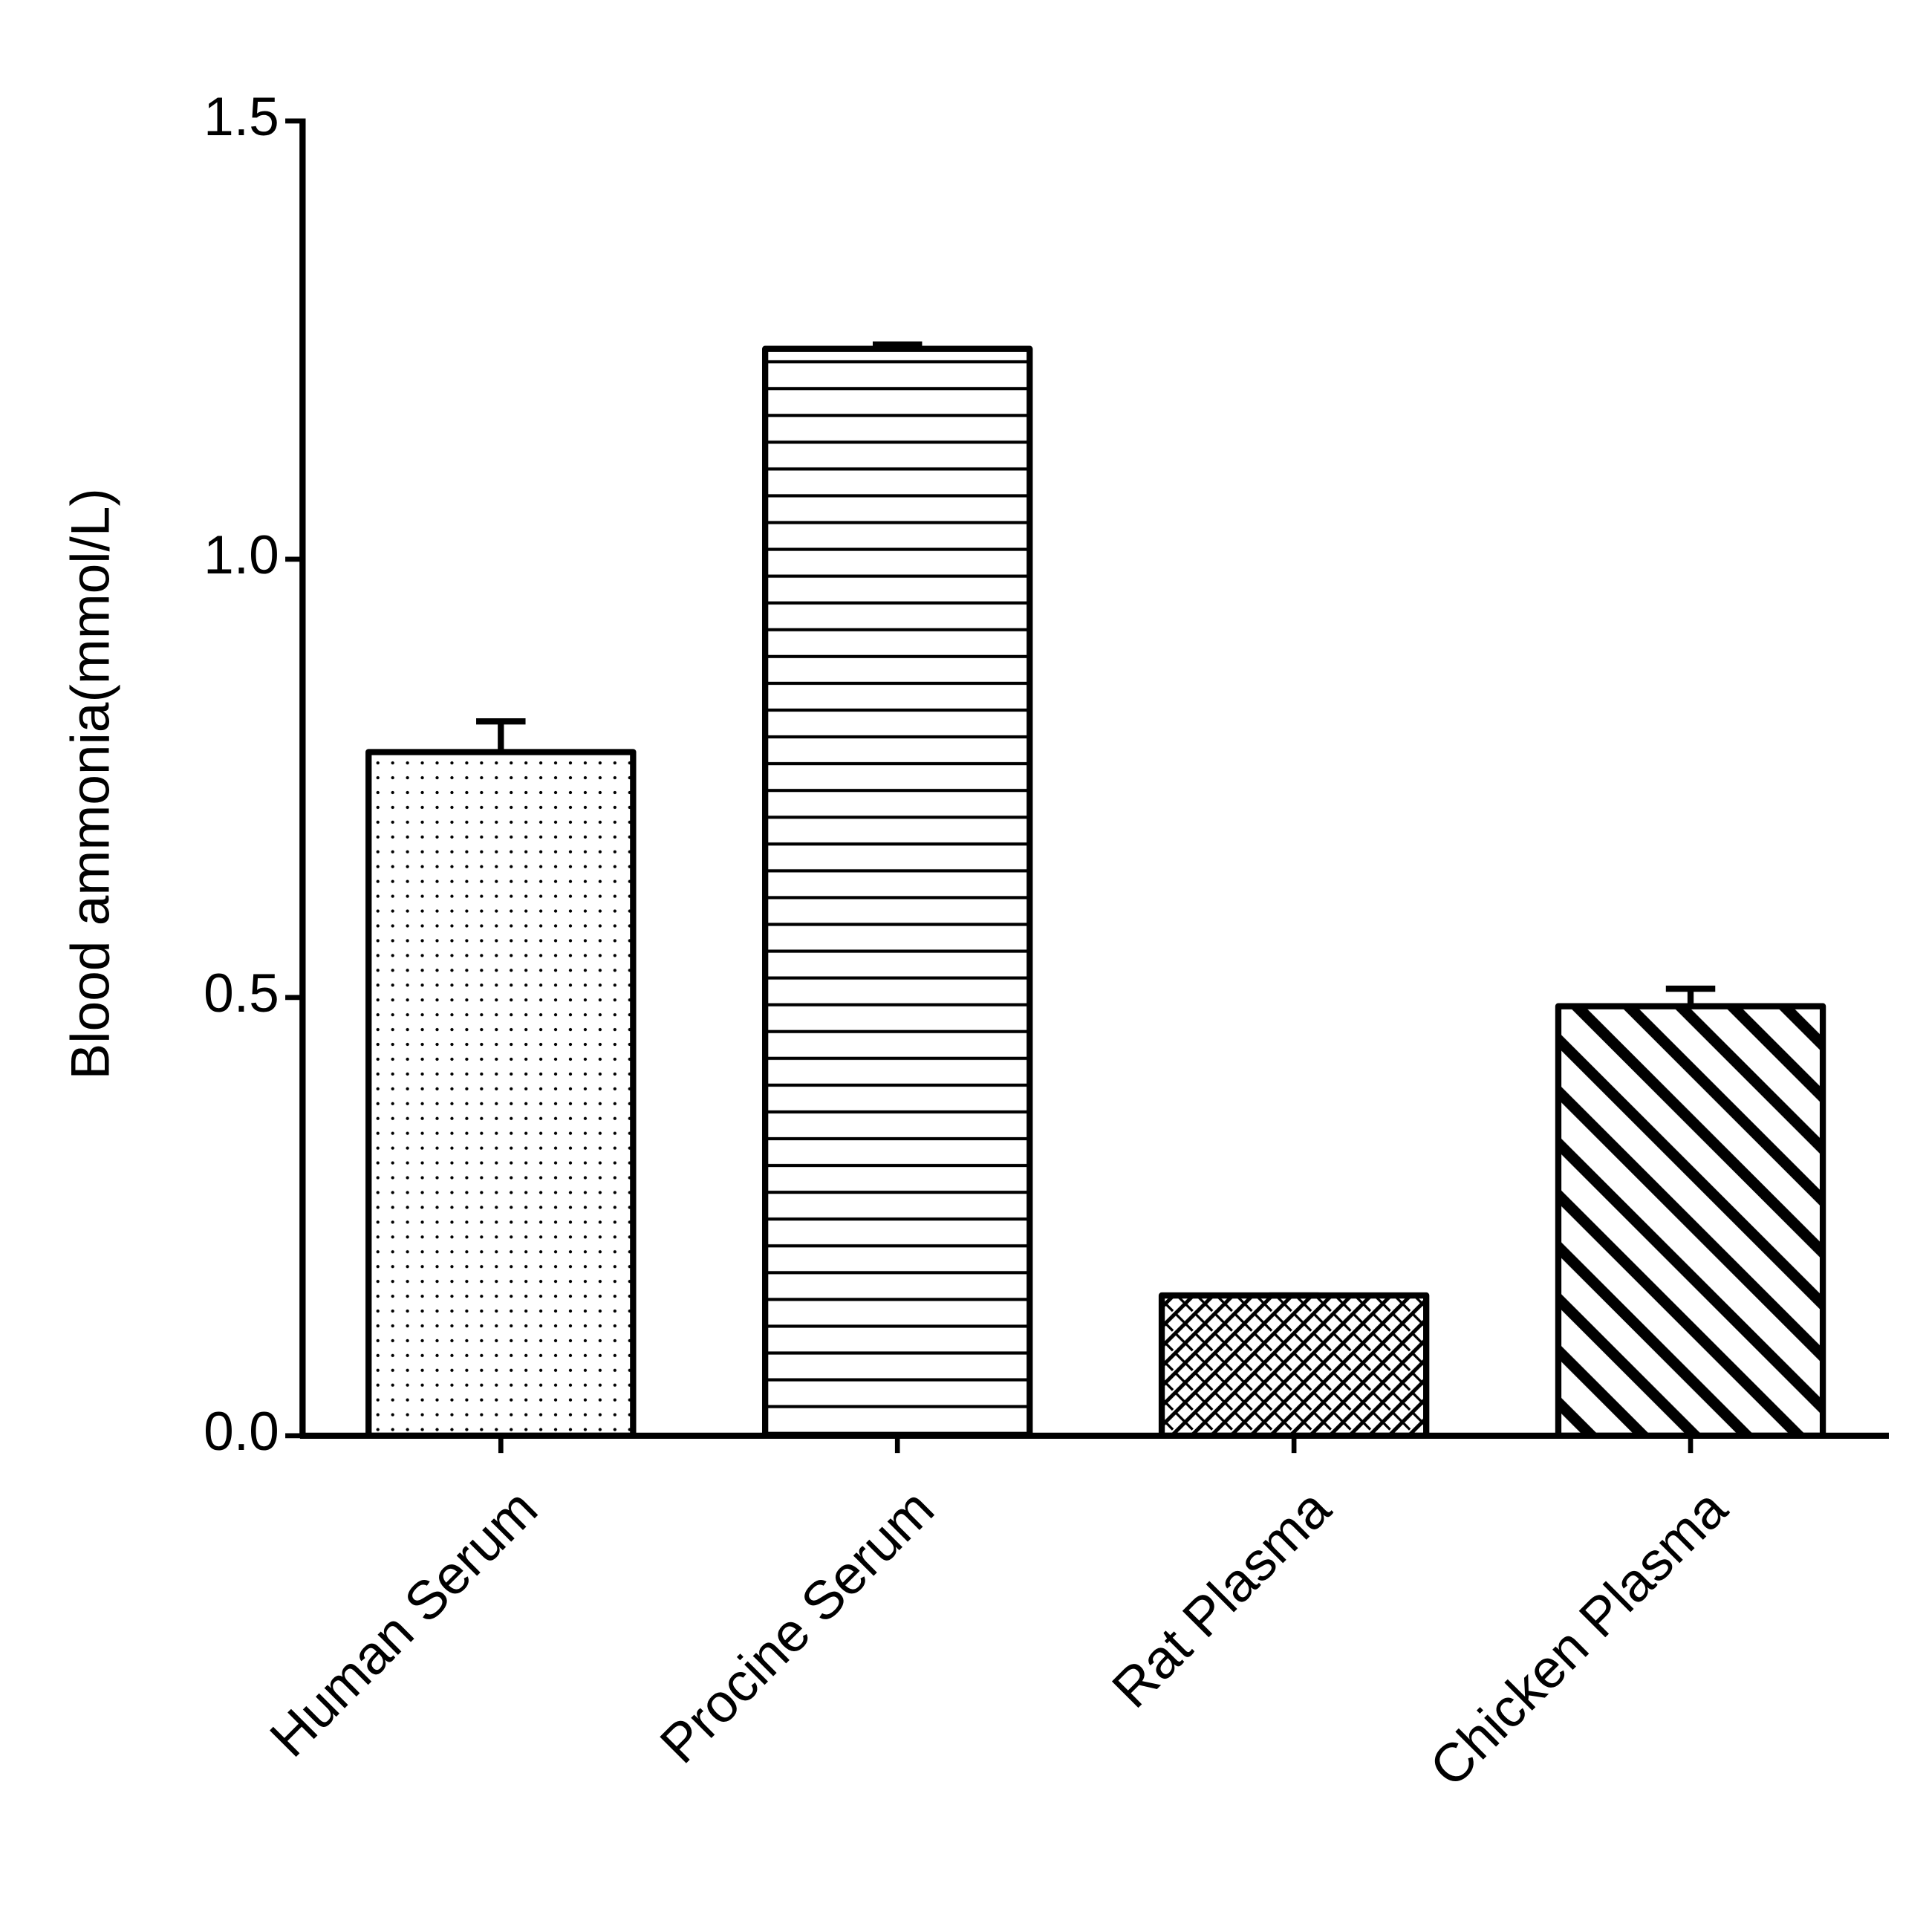  Describe the element at coordinates (403, 1624) in the screenshot. I see `x-tick-label: Human Serum` at that location.